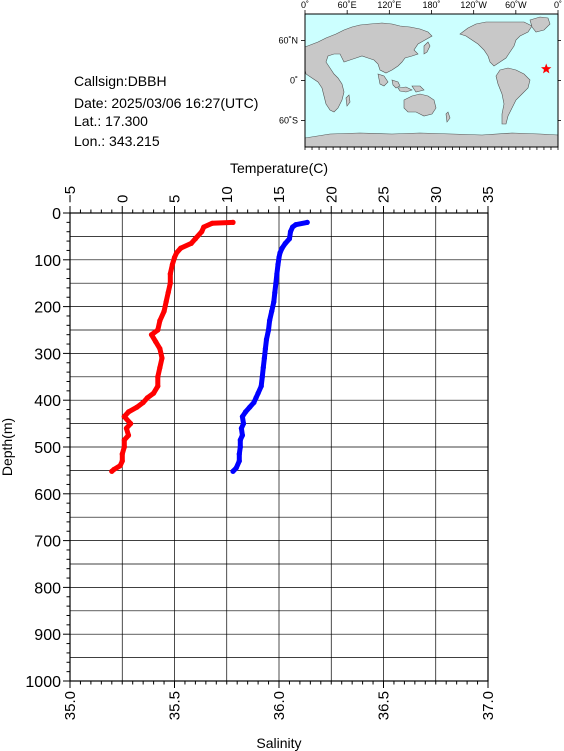 This screenshot has width=564, height=751. I want to click on temperature-axis: −5 0 5 10 15 20 25 30 35, so click(279, 199).